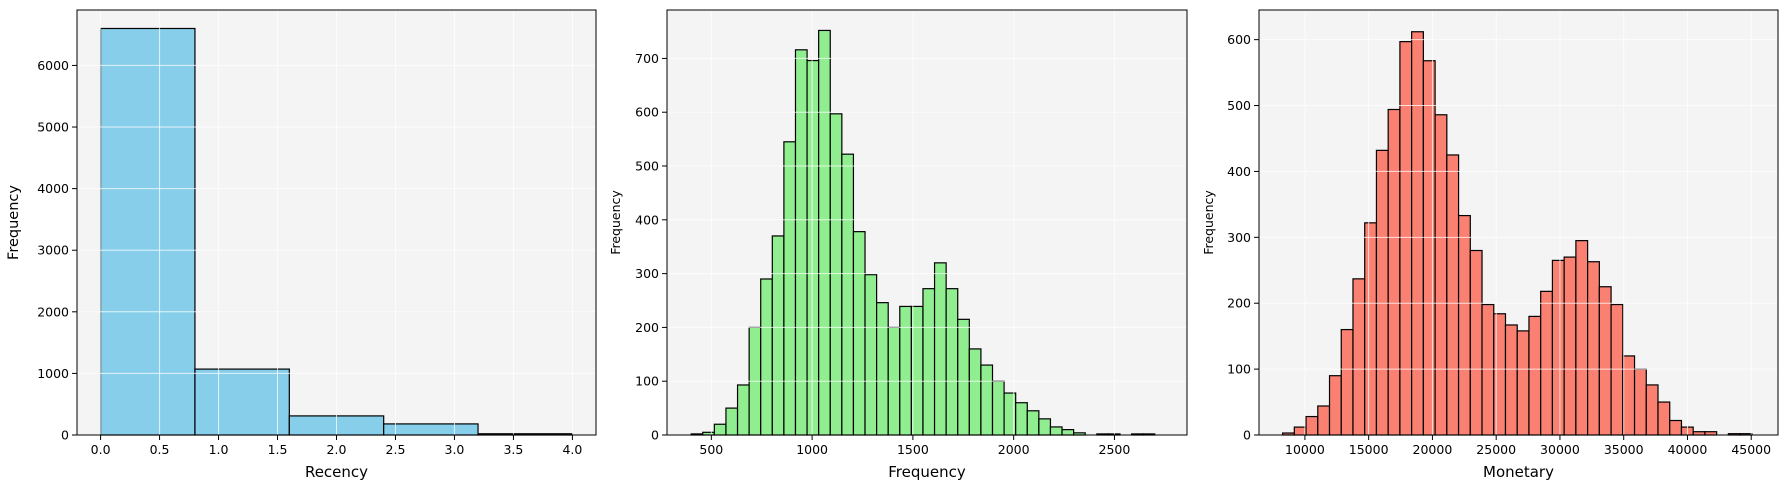 This screenshot has height=490, width=1787. I want to click on x-axis: 0.0 0.5 1.0 1.5 2.0 2.5 3.0 3.5 4.0 Recency, so click(336, 458).